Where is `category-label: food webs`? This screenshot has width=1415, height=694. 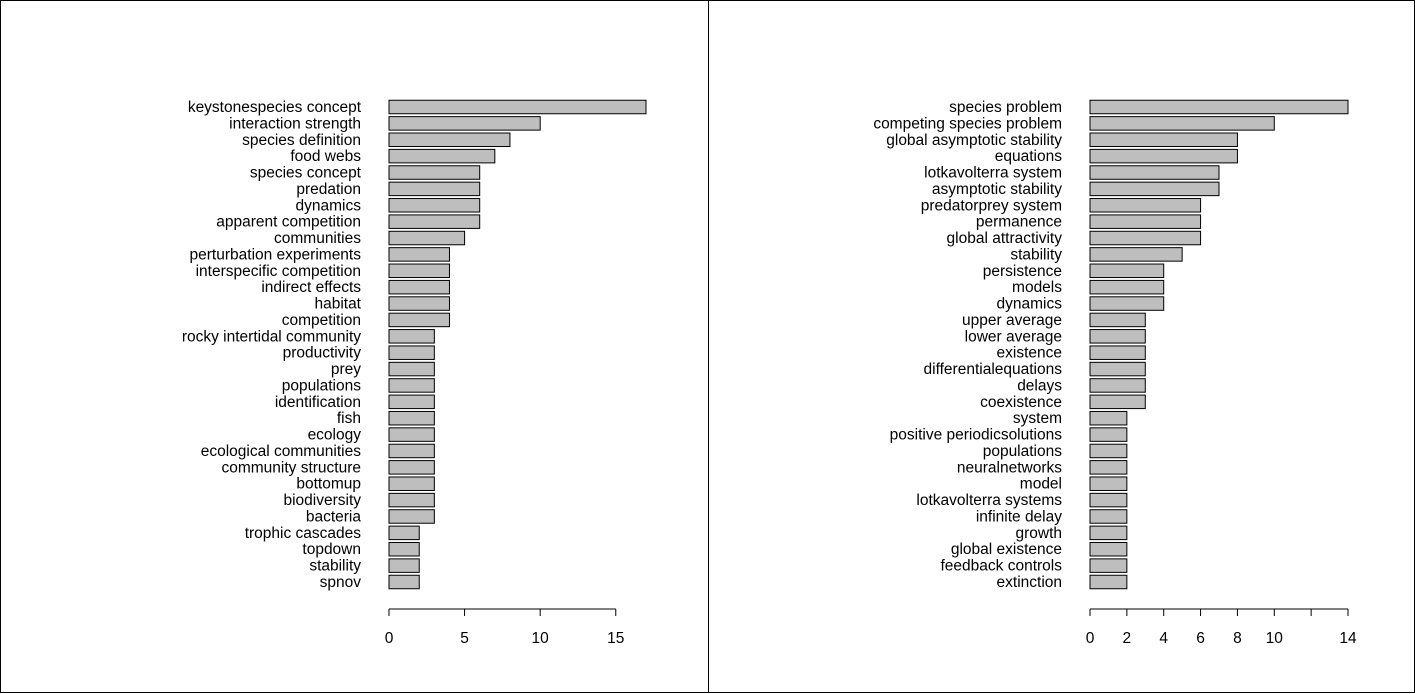
category-label: food webs is located at coordinates (325, 156).